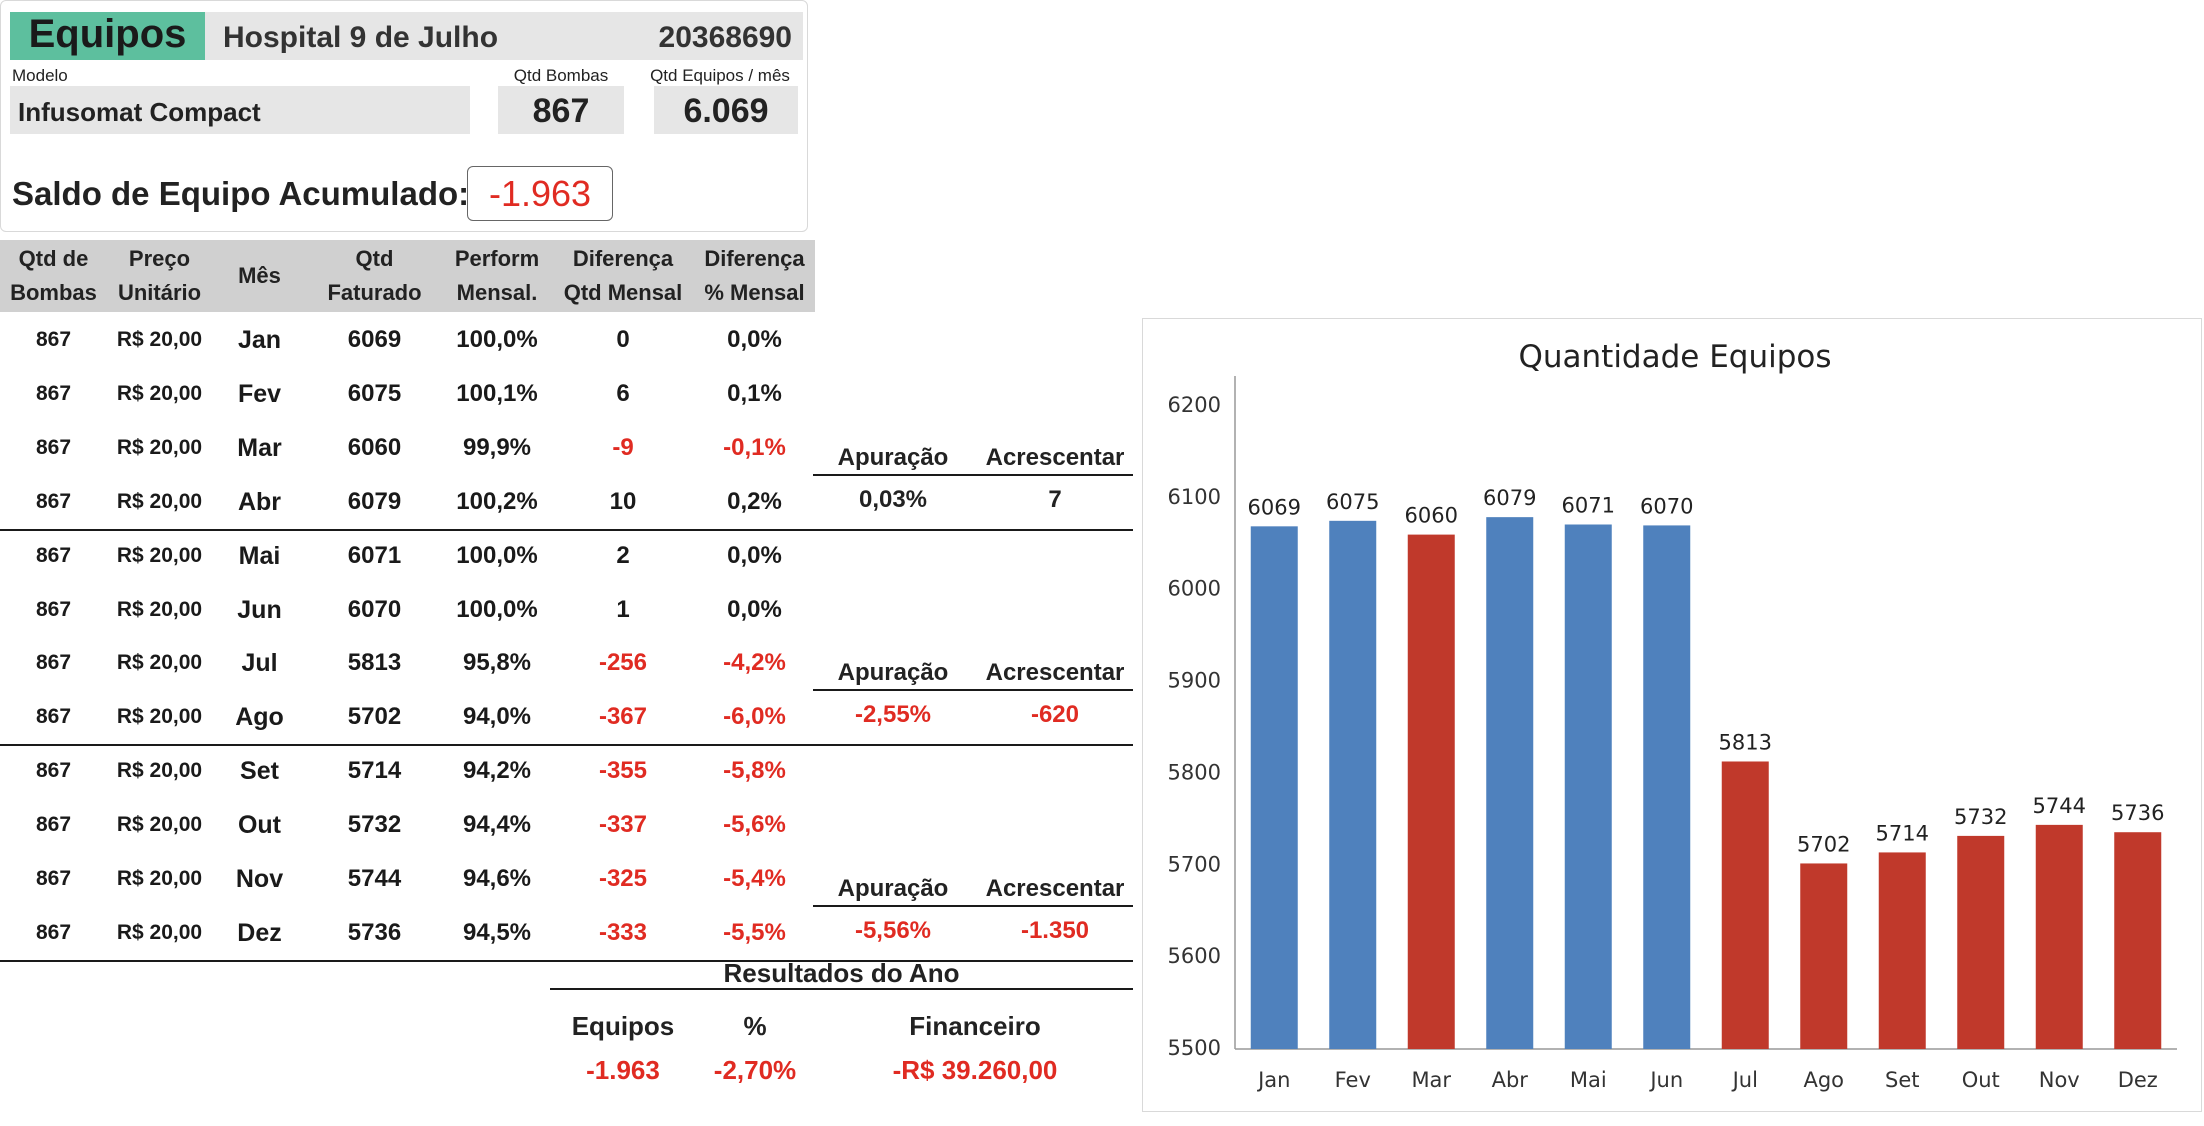 The height and width of the screenshot is (1126, 2204). Describe the element at coordinates (2138, 940) in the screenshot. I see `bar-dez` at that location.